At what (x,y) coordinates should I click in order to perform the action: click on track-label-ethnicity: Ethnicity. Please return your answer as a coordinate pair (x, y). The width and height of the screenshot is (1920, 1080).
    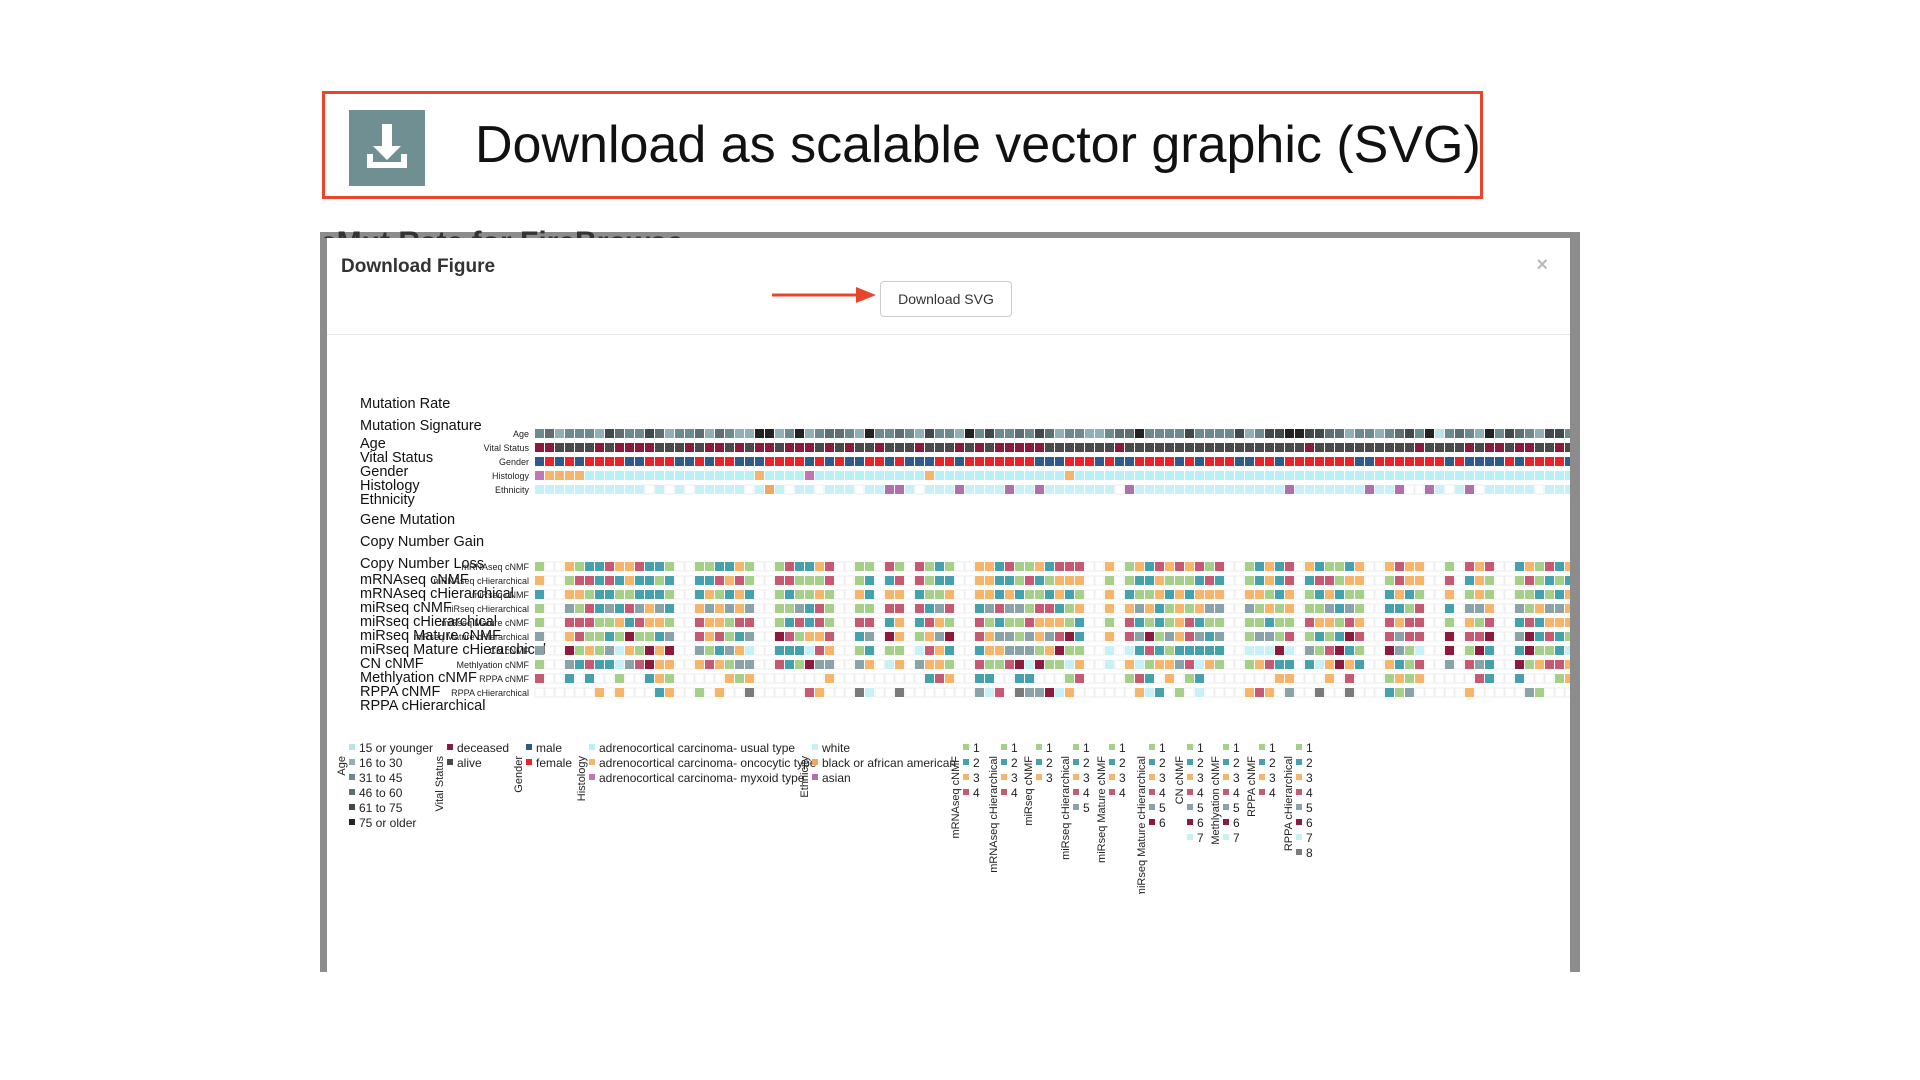
    Looking at the image, I should click on (512, 490).